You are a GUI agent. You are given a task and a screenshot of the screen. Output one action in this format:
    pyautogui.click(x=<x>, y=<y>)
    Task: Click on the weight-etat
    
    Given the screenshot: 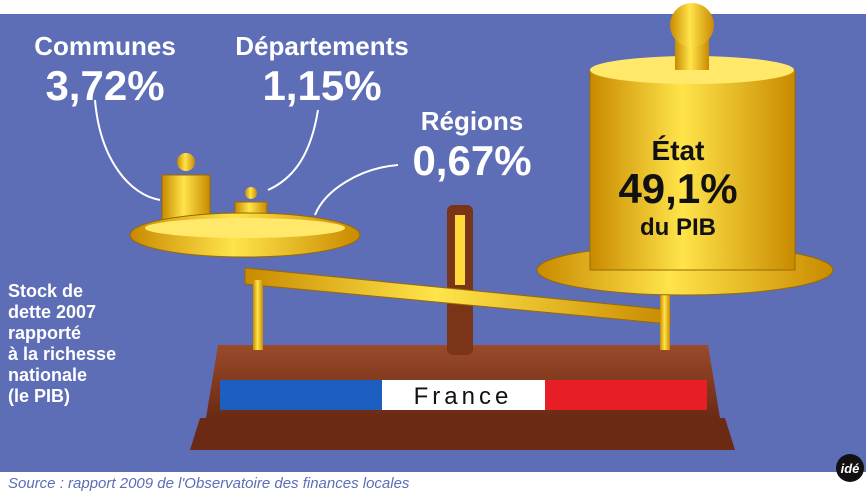 What is the action you would take?
    pyautogui.click(x=692, y=170)
    